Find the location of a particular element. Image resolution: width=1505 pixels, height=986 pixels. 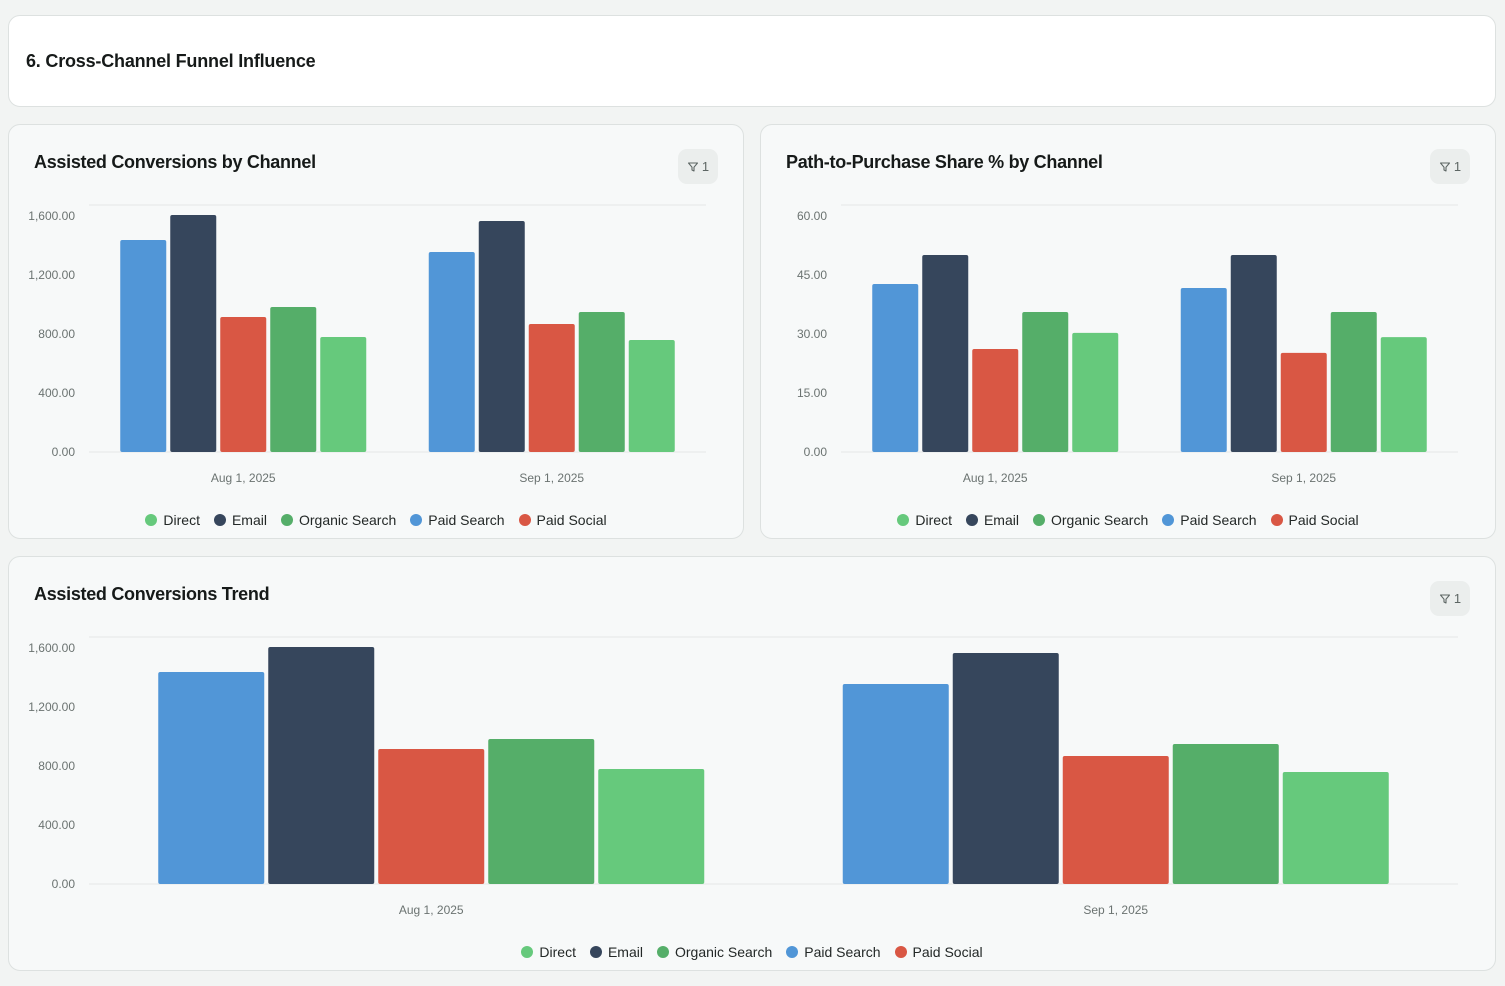

y-tick-label: 45.00 is located at coordinates (812, 275).